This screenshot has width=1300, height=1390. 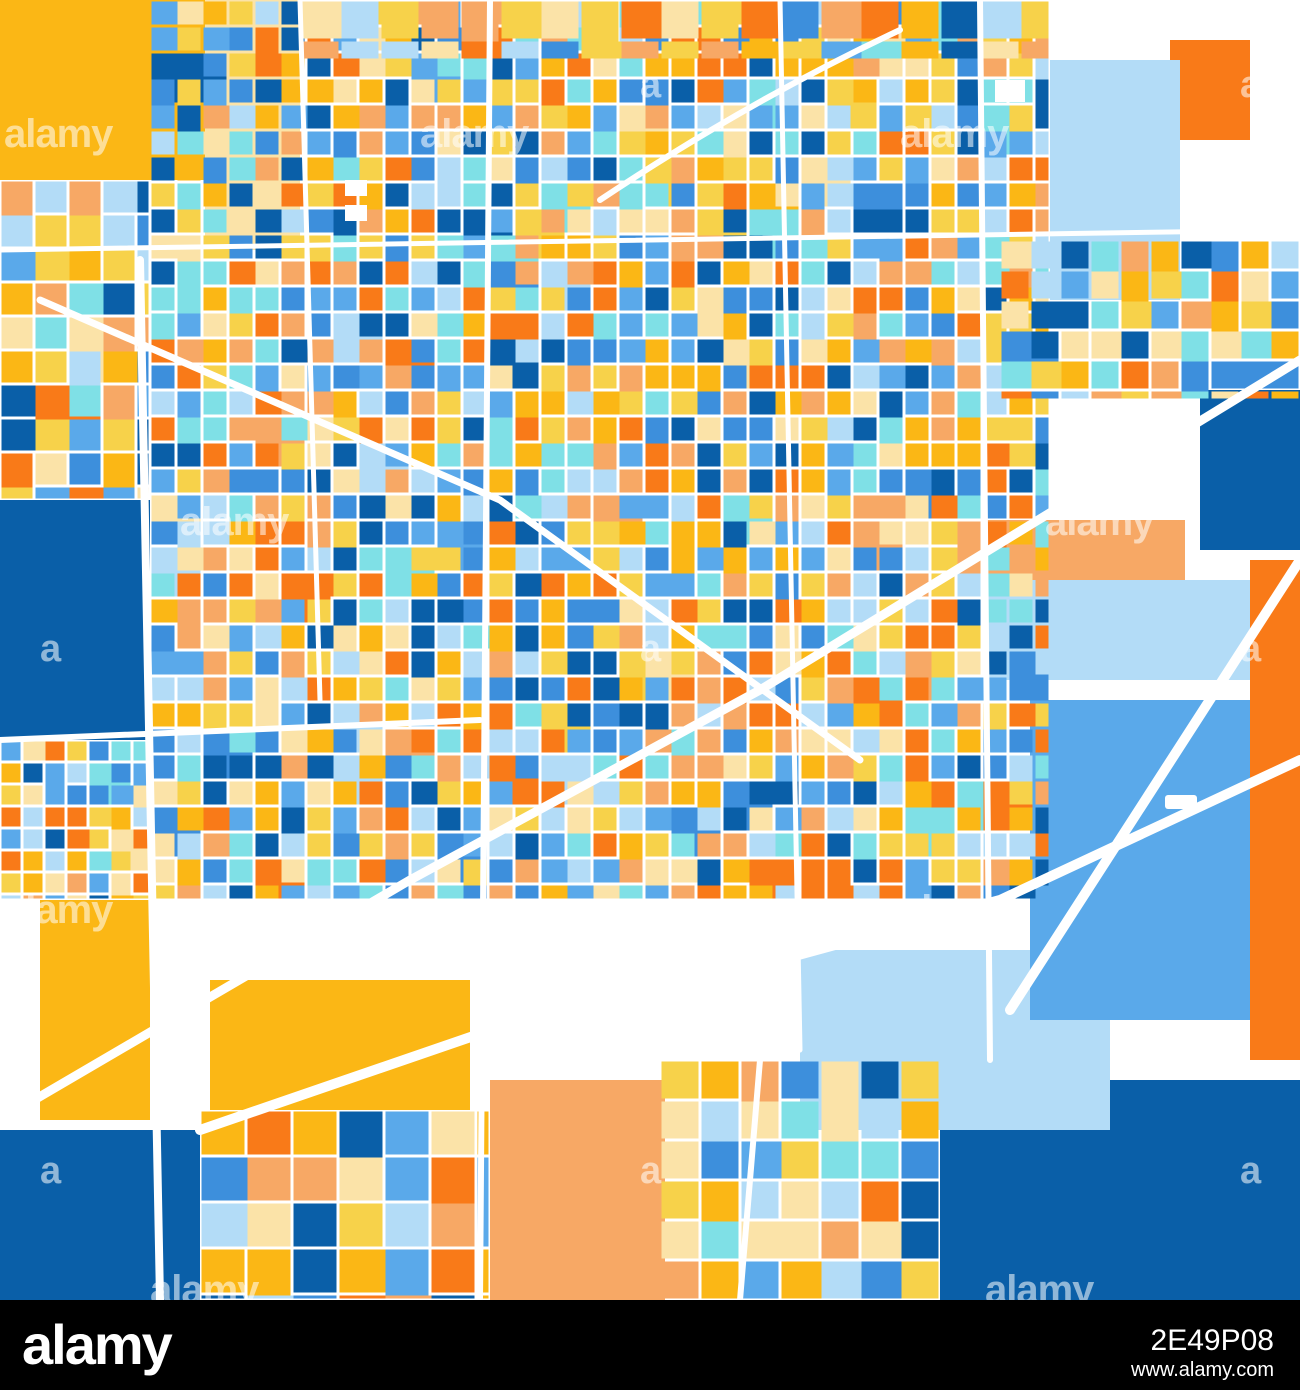 What do you see at coordinates (356, 188) in the screenshot?
I see `pad` at bounding box center [356, 188].